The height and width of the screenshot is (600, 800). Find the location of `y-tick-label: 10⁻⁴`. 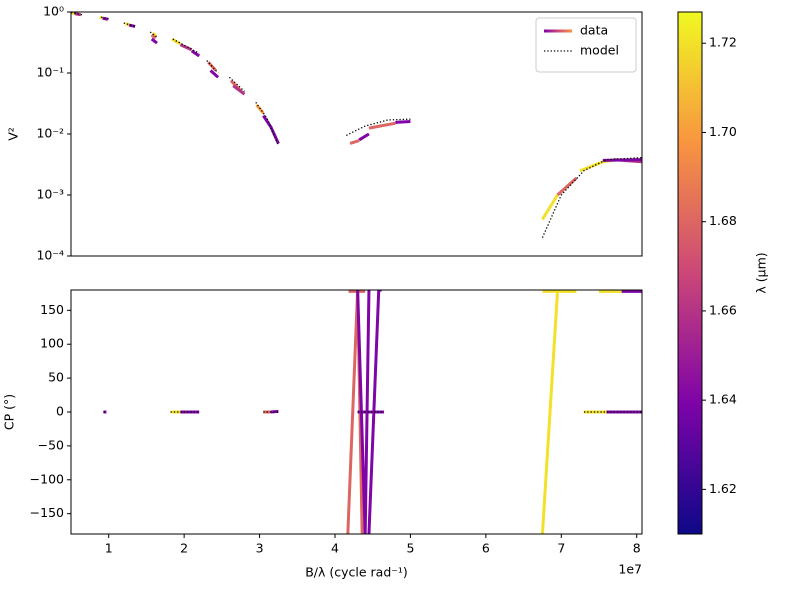

y-tick-label: 10⁻⁴ is located at coordinates (50, 255).